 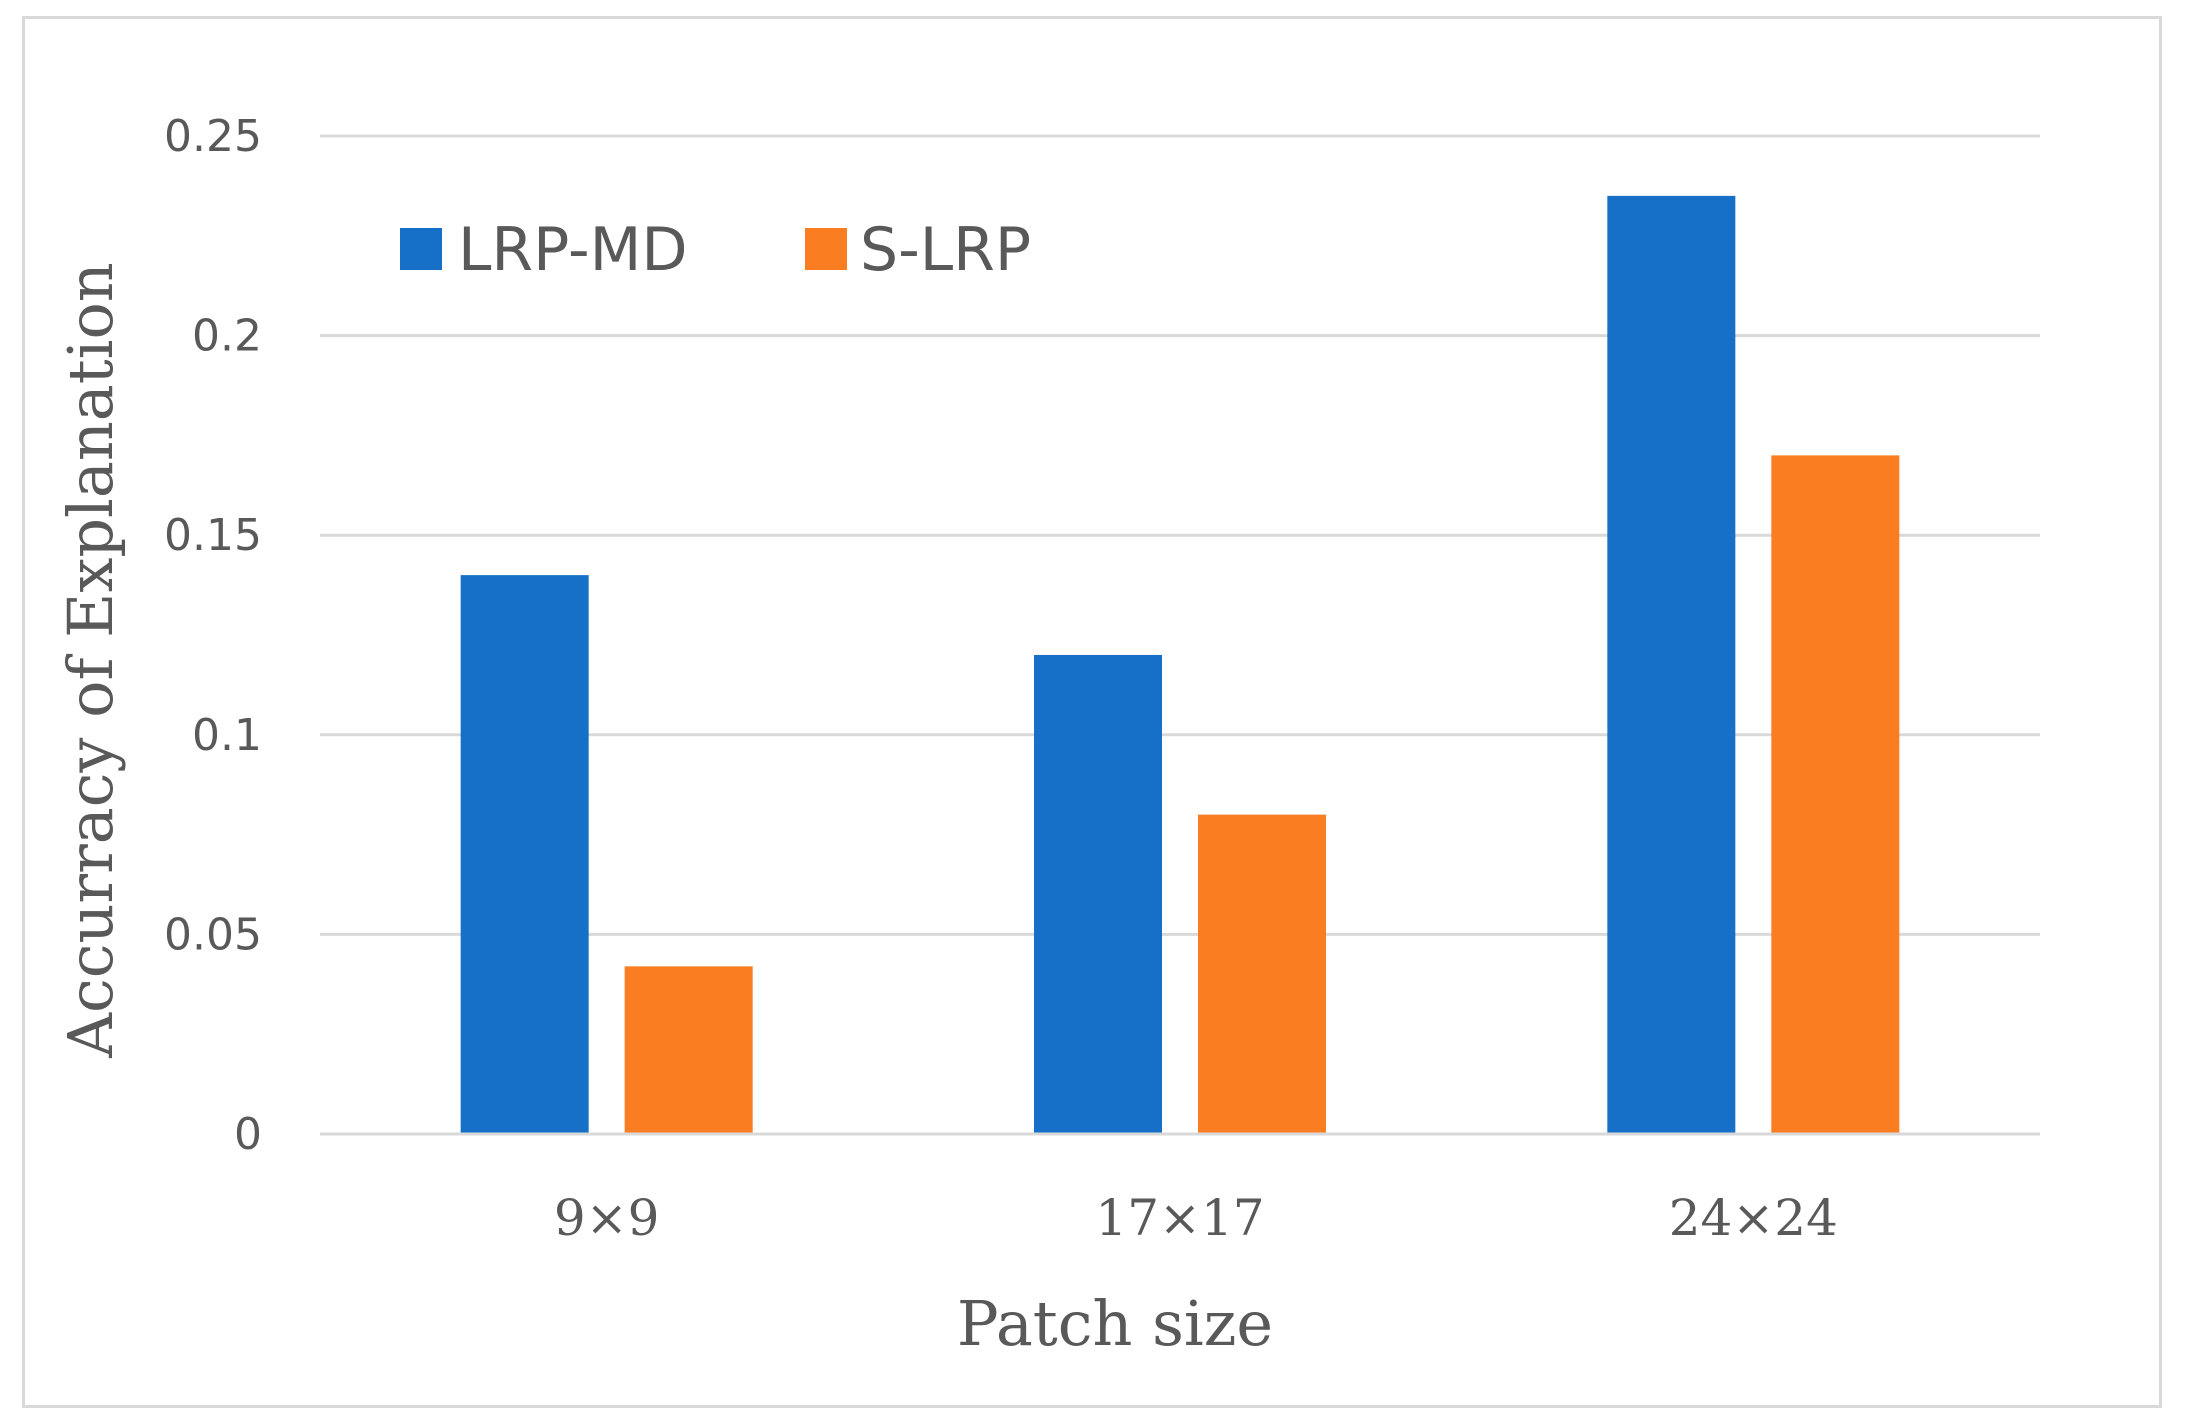 I want to click on x-tick-label: 24×24, so click(x=1753, y=1218).